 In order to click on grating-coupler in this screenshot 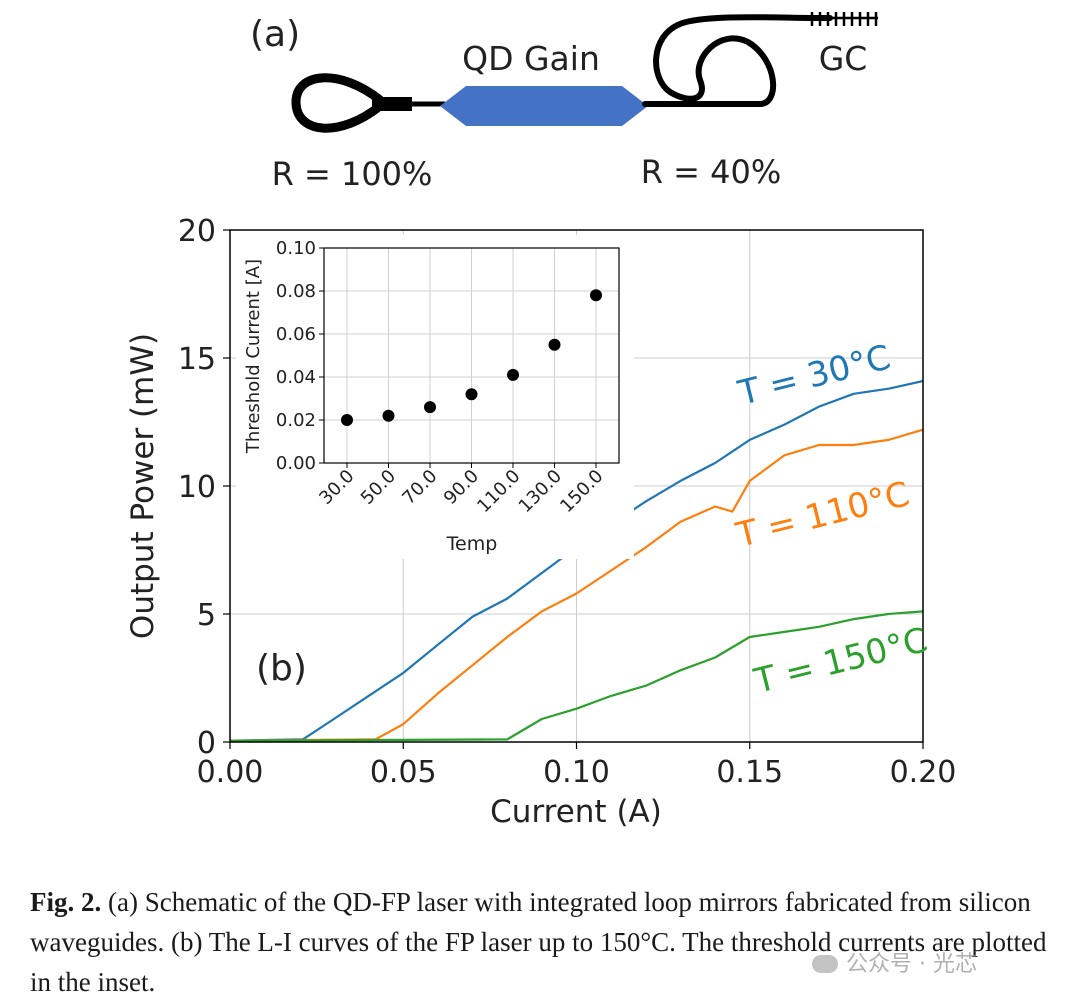, I will do `click(844, 19)`.